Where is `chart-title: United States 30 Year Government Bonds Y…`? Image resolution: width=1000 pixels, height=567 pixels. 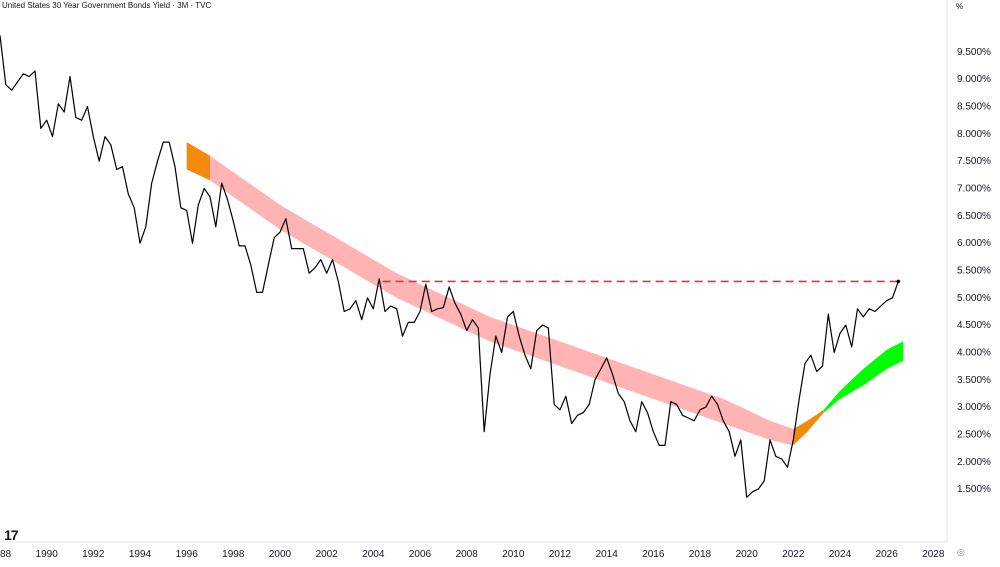 chart-title: United States 30 Year Government Bonds Y… is located at coordinates (107, 5).